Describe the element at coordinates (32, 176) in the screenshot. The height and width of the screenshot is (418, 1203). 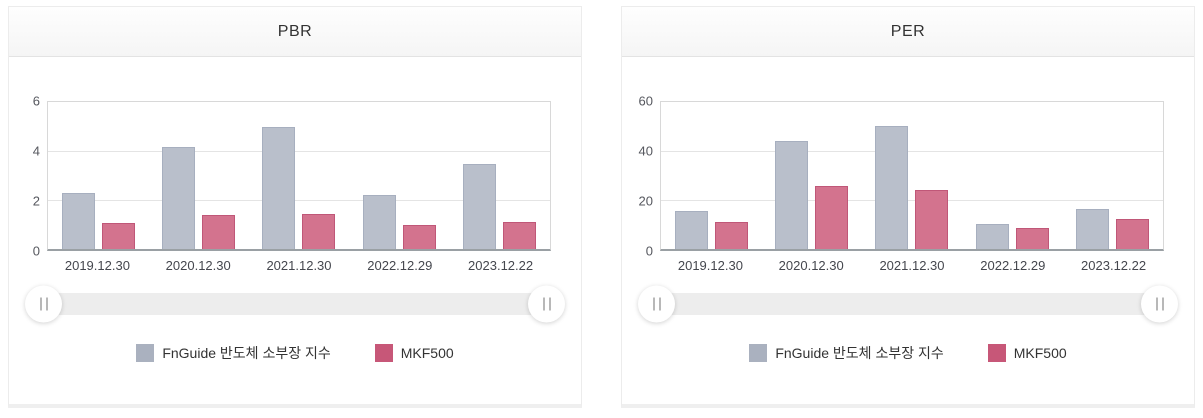
I see `y-axis: 6 4 2 0` at that location.